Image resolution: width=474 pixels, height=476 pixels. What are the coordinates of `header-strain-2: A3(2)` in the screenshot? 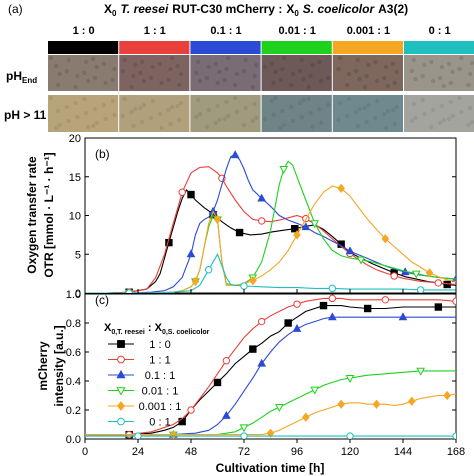 It's located at (393, 9).